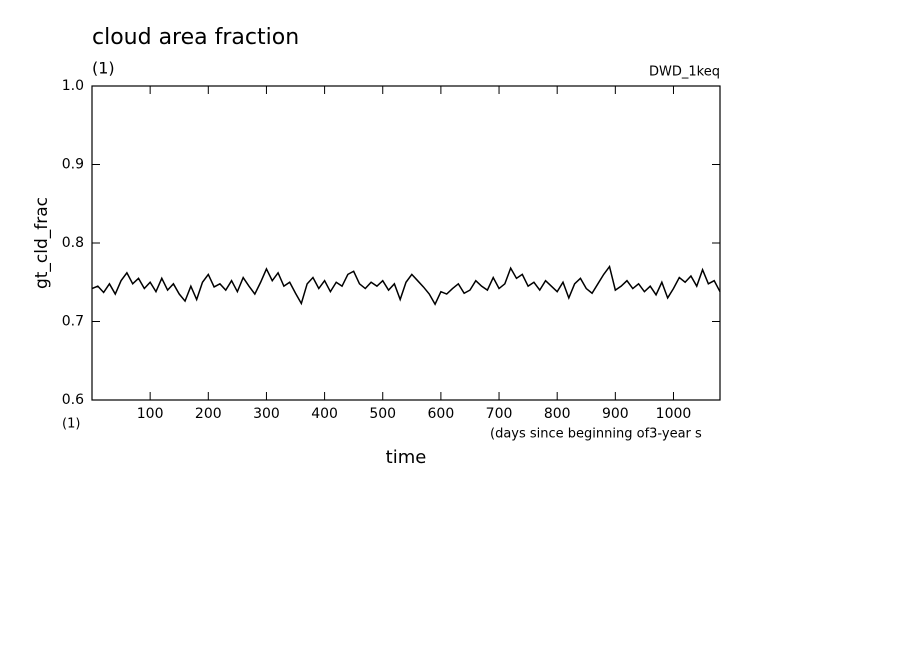 The height and width of the screenshot is (654, 904). I want to click on x-tick-label: 500, so click(382, 414).